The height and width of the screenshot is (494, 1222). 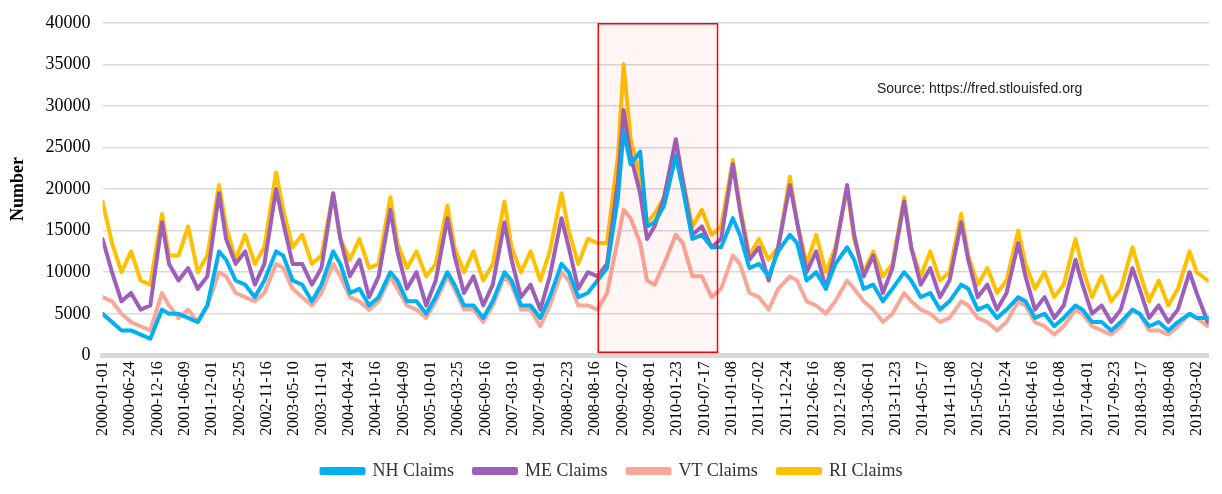 What do you see at coordinates (1031, 398) in the screenshot?
I see `x-tick-label: 2016-04-16` at bounding box center [1031, 398].